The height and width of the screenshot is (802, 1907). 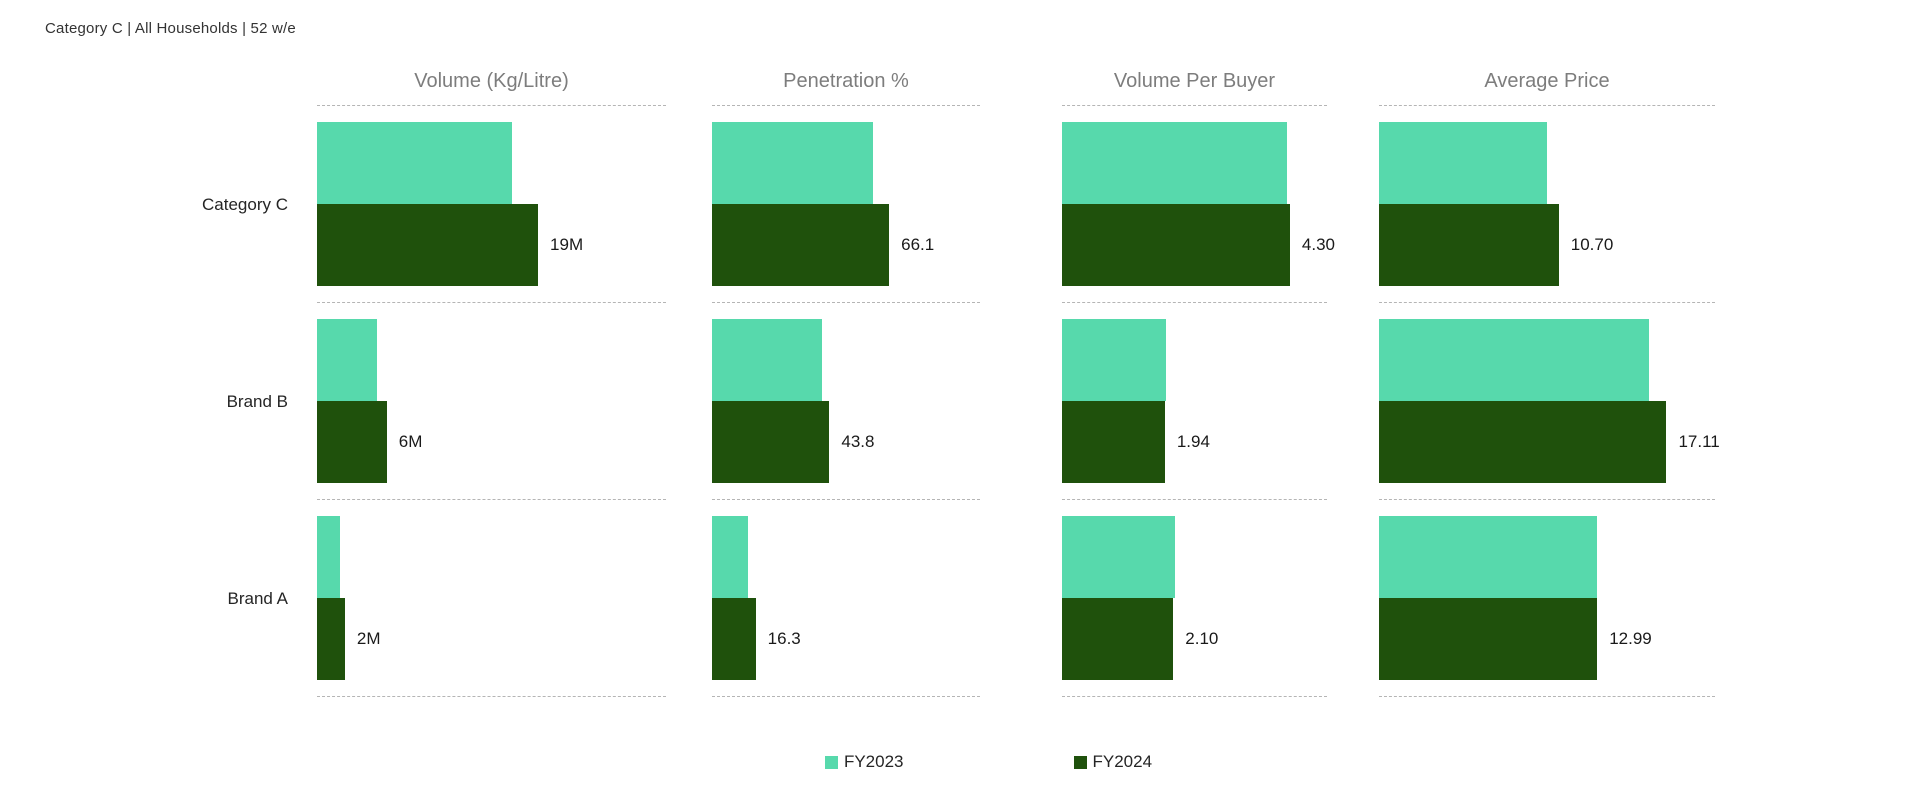 What do you see at coordinates (410, 441) in the screenshot?
I see `data-label: 6M` at bounding box center [410, 441].